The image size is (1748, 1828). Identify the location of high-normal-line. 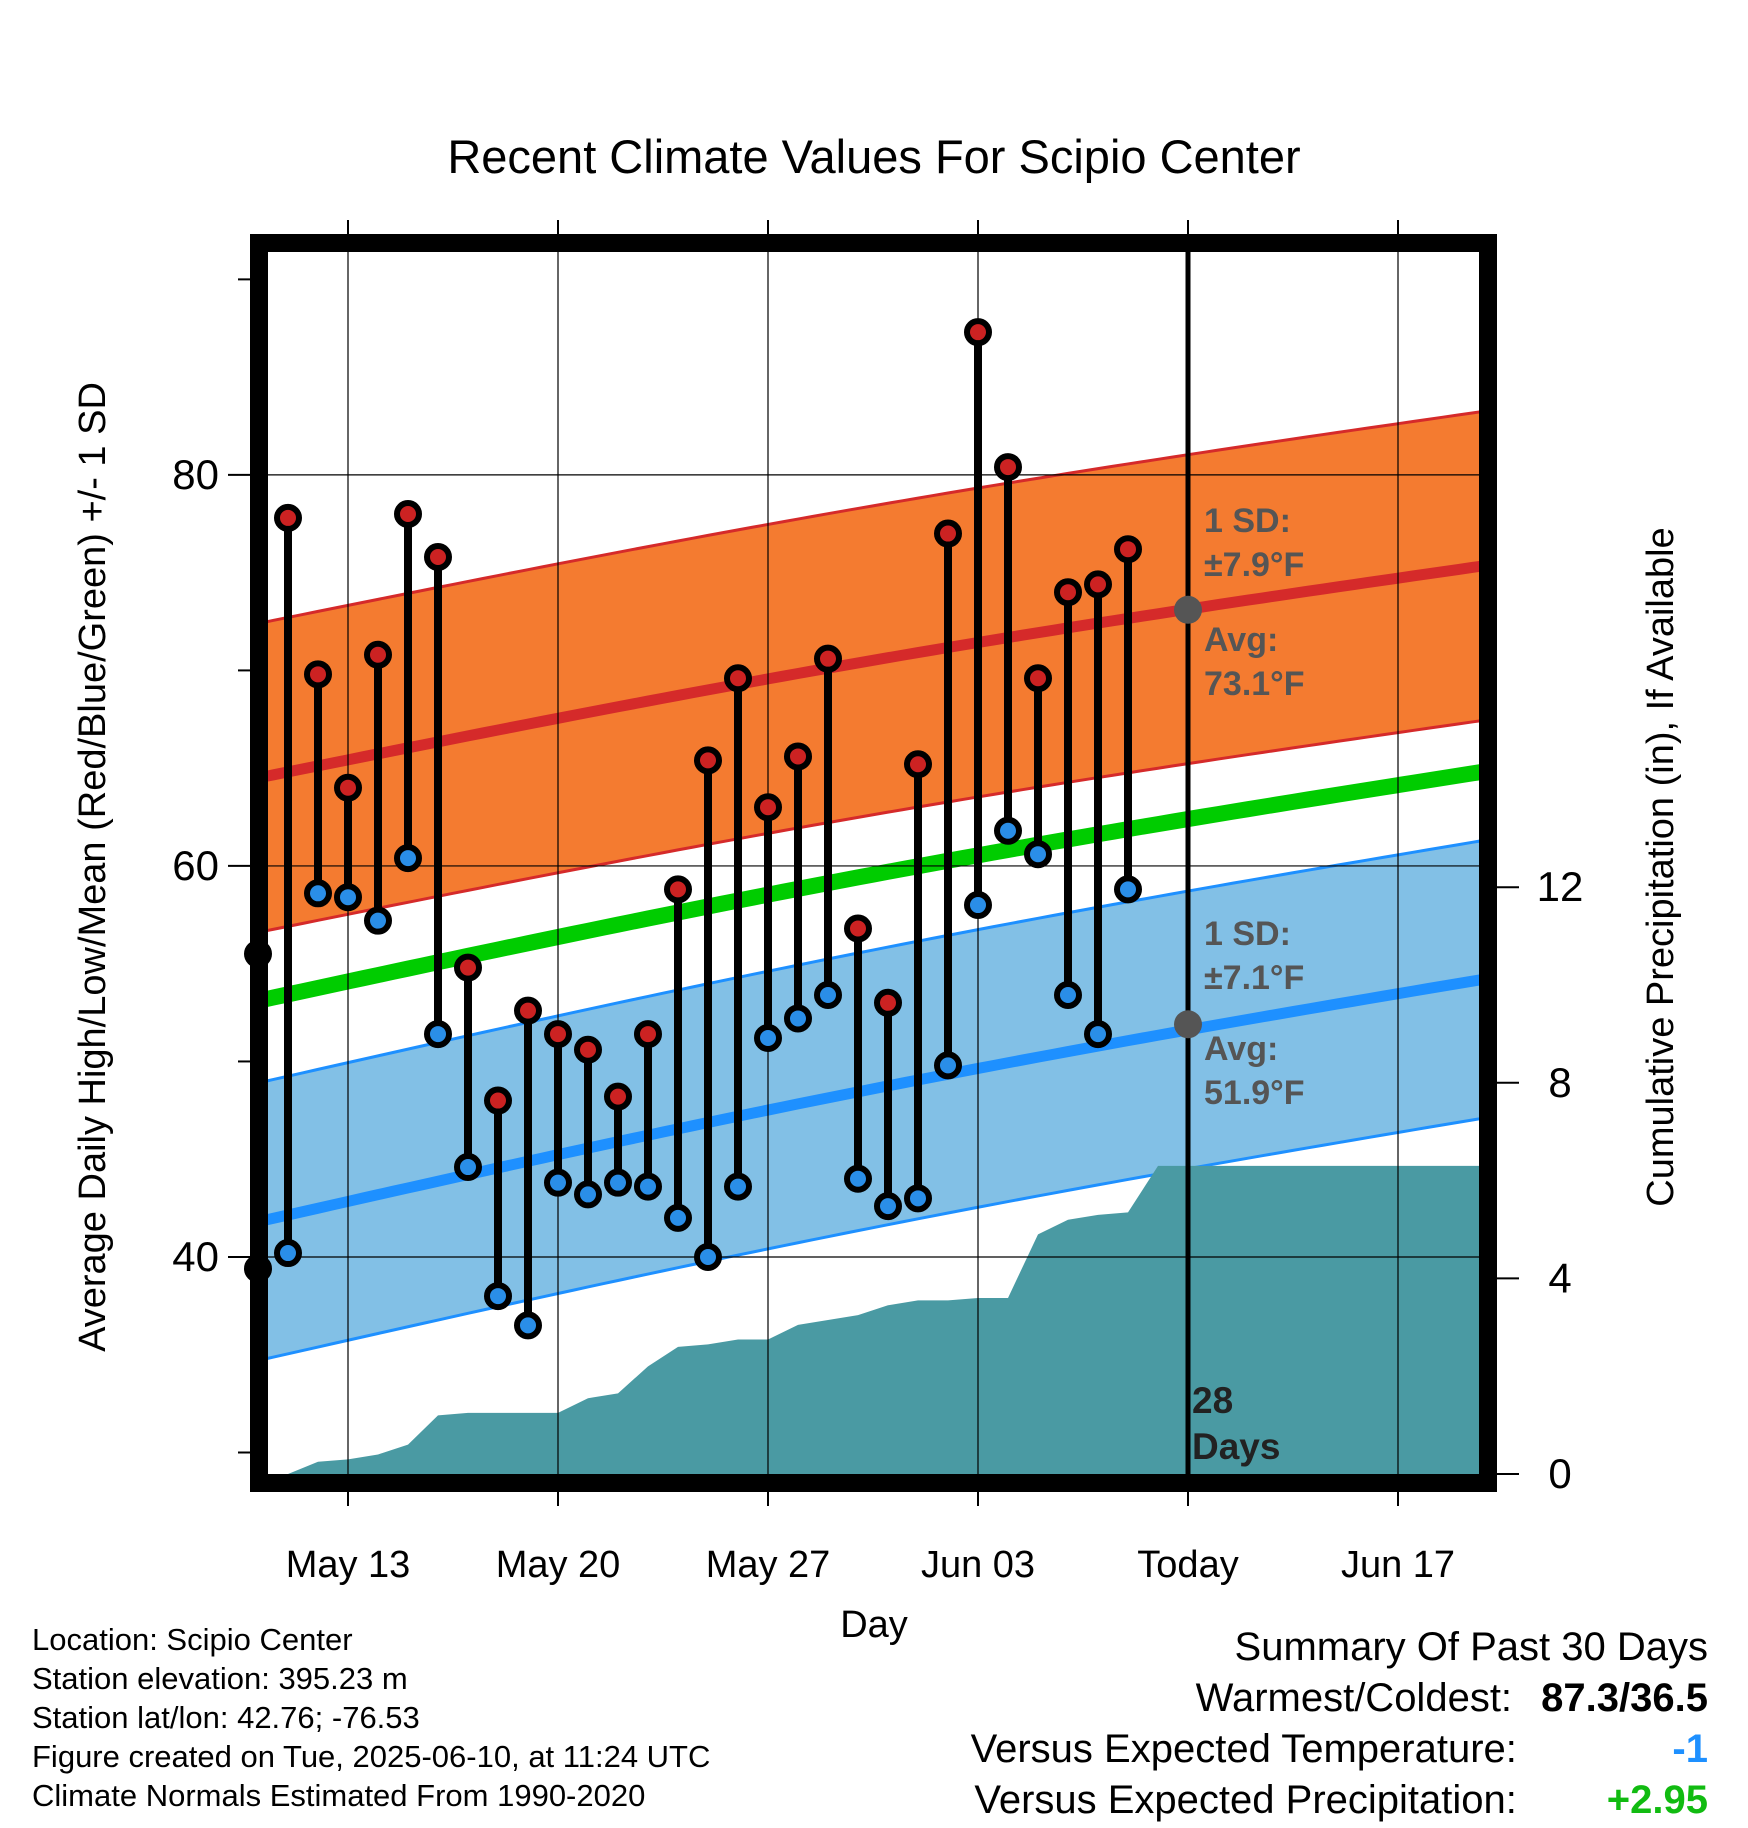
(873, 671).